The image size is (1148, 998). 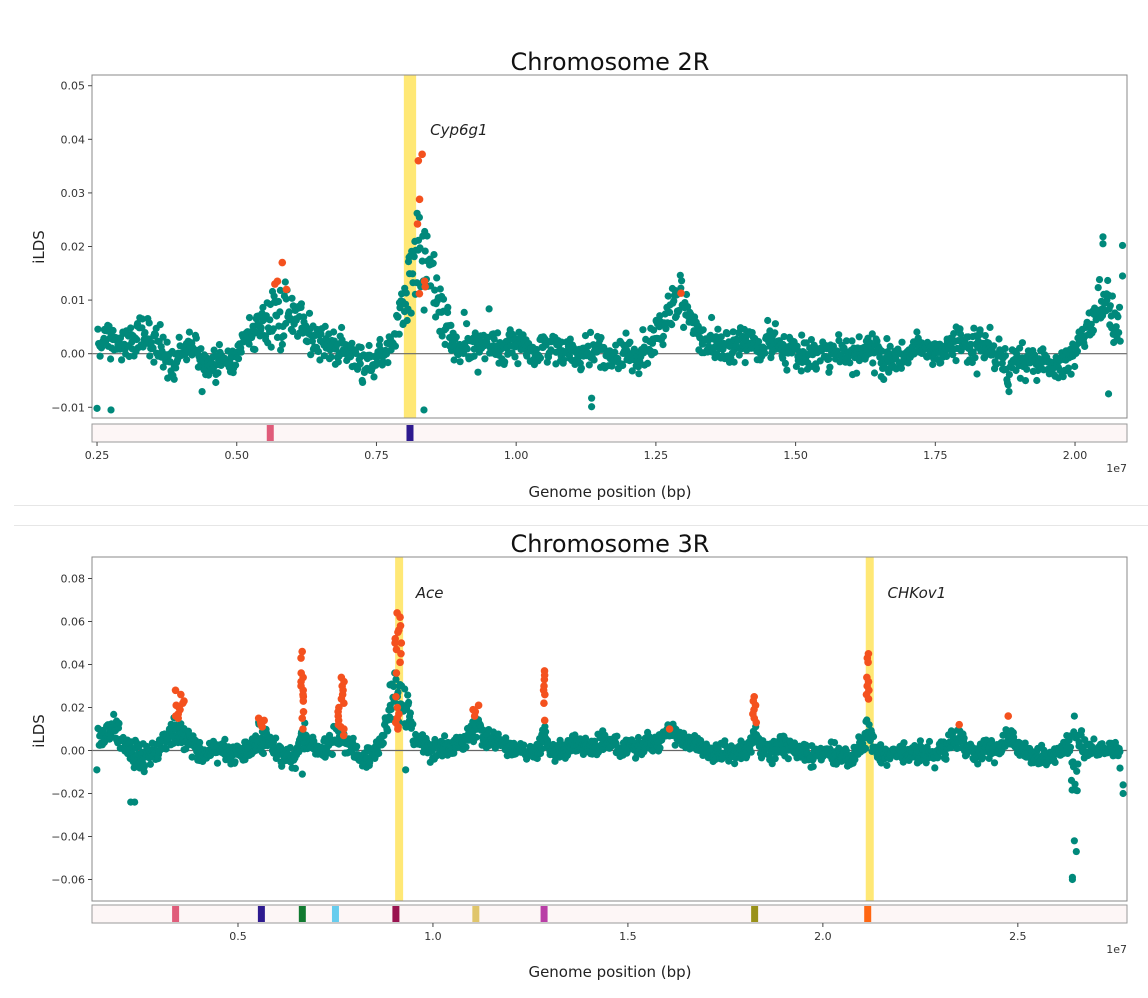 What do you see at coordinates (429, 593) in the screenshot?
I see `gene-annotation-label: Ace` at bounding box center [429, 593].